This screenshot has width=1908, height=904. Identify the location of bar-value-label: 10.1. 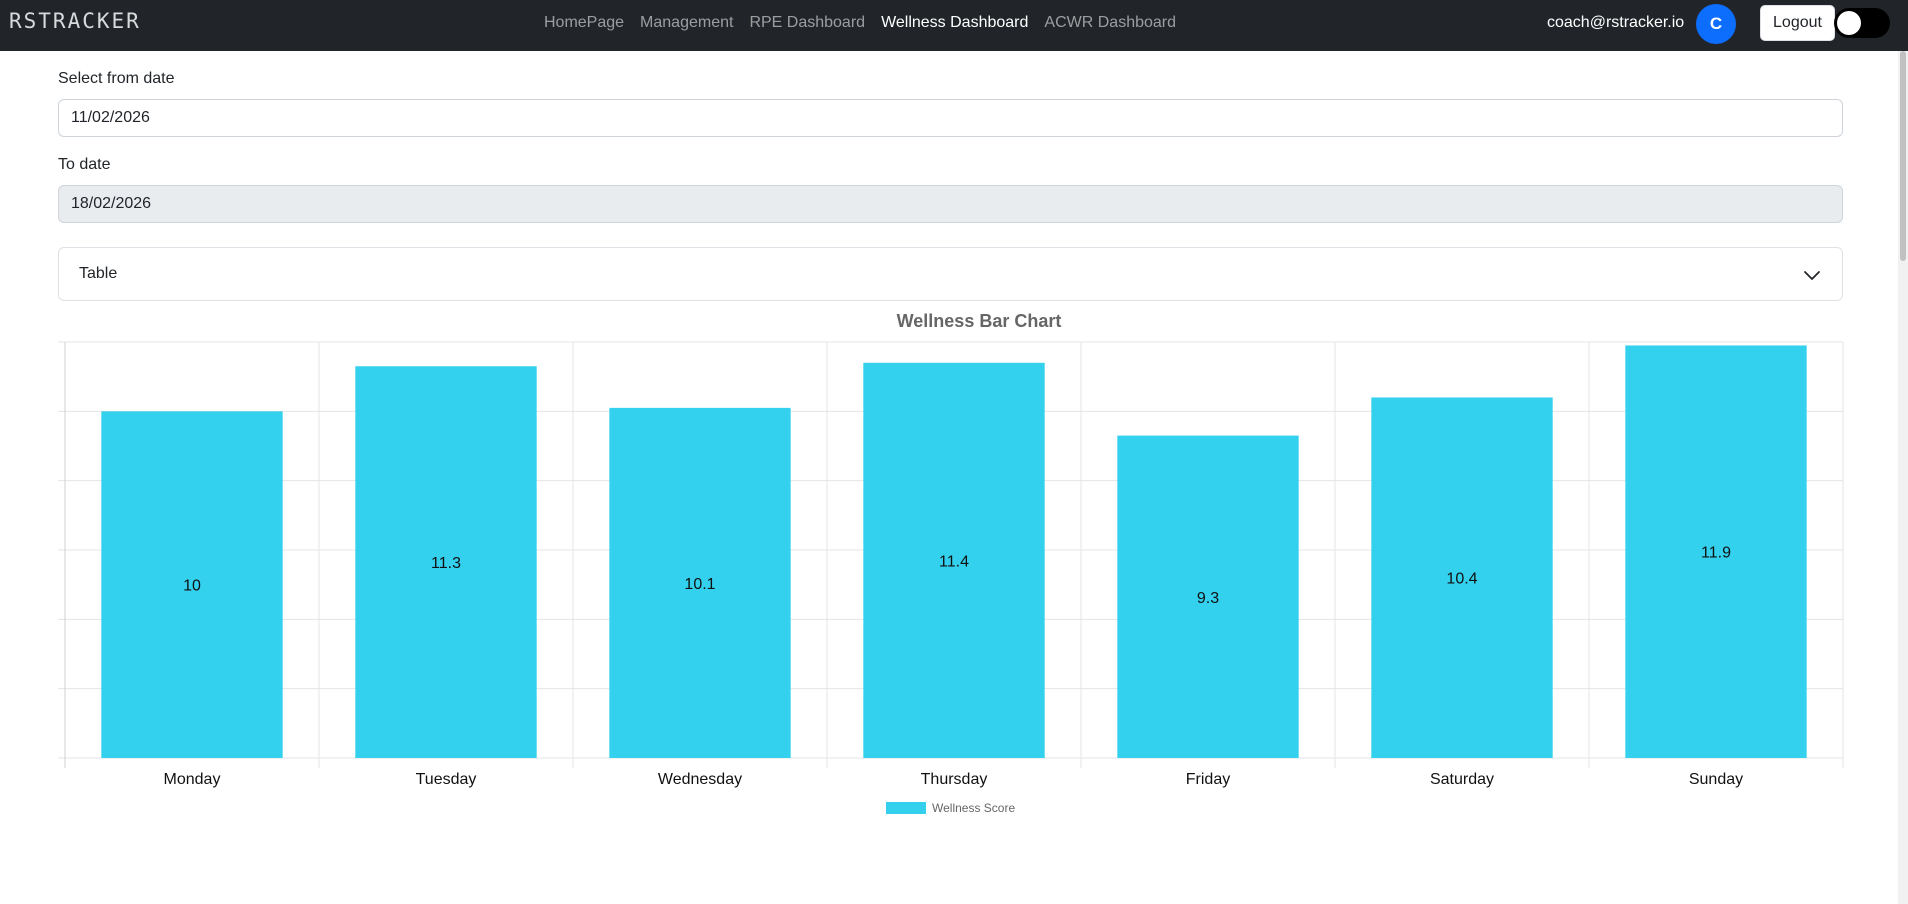
(699, 584).